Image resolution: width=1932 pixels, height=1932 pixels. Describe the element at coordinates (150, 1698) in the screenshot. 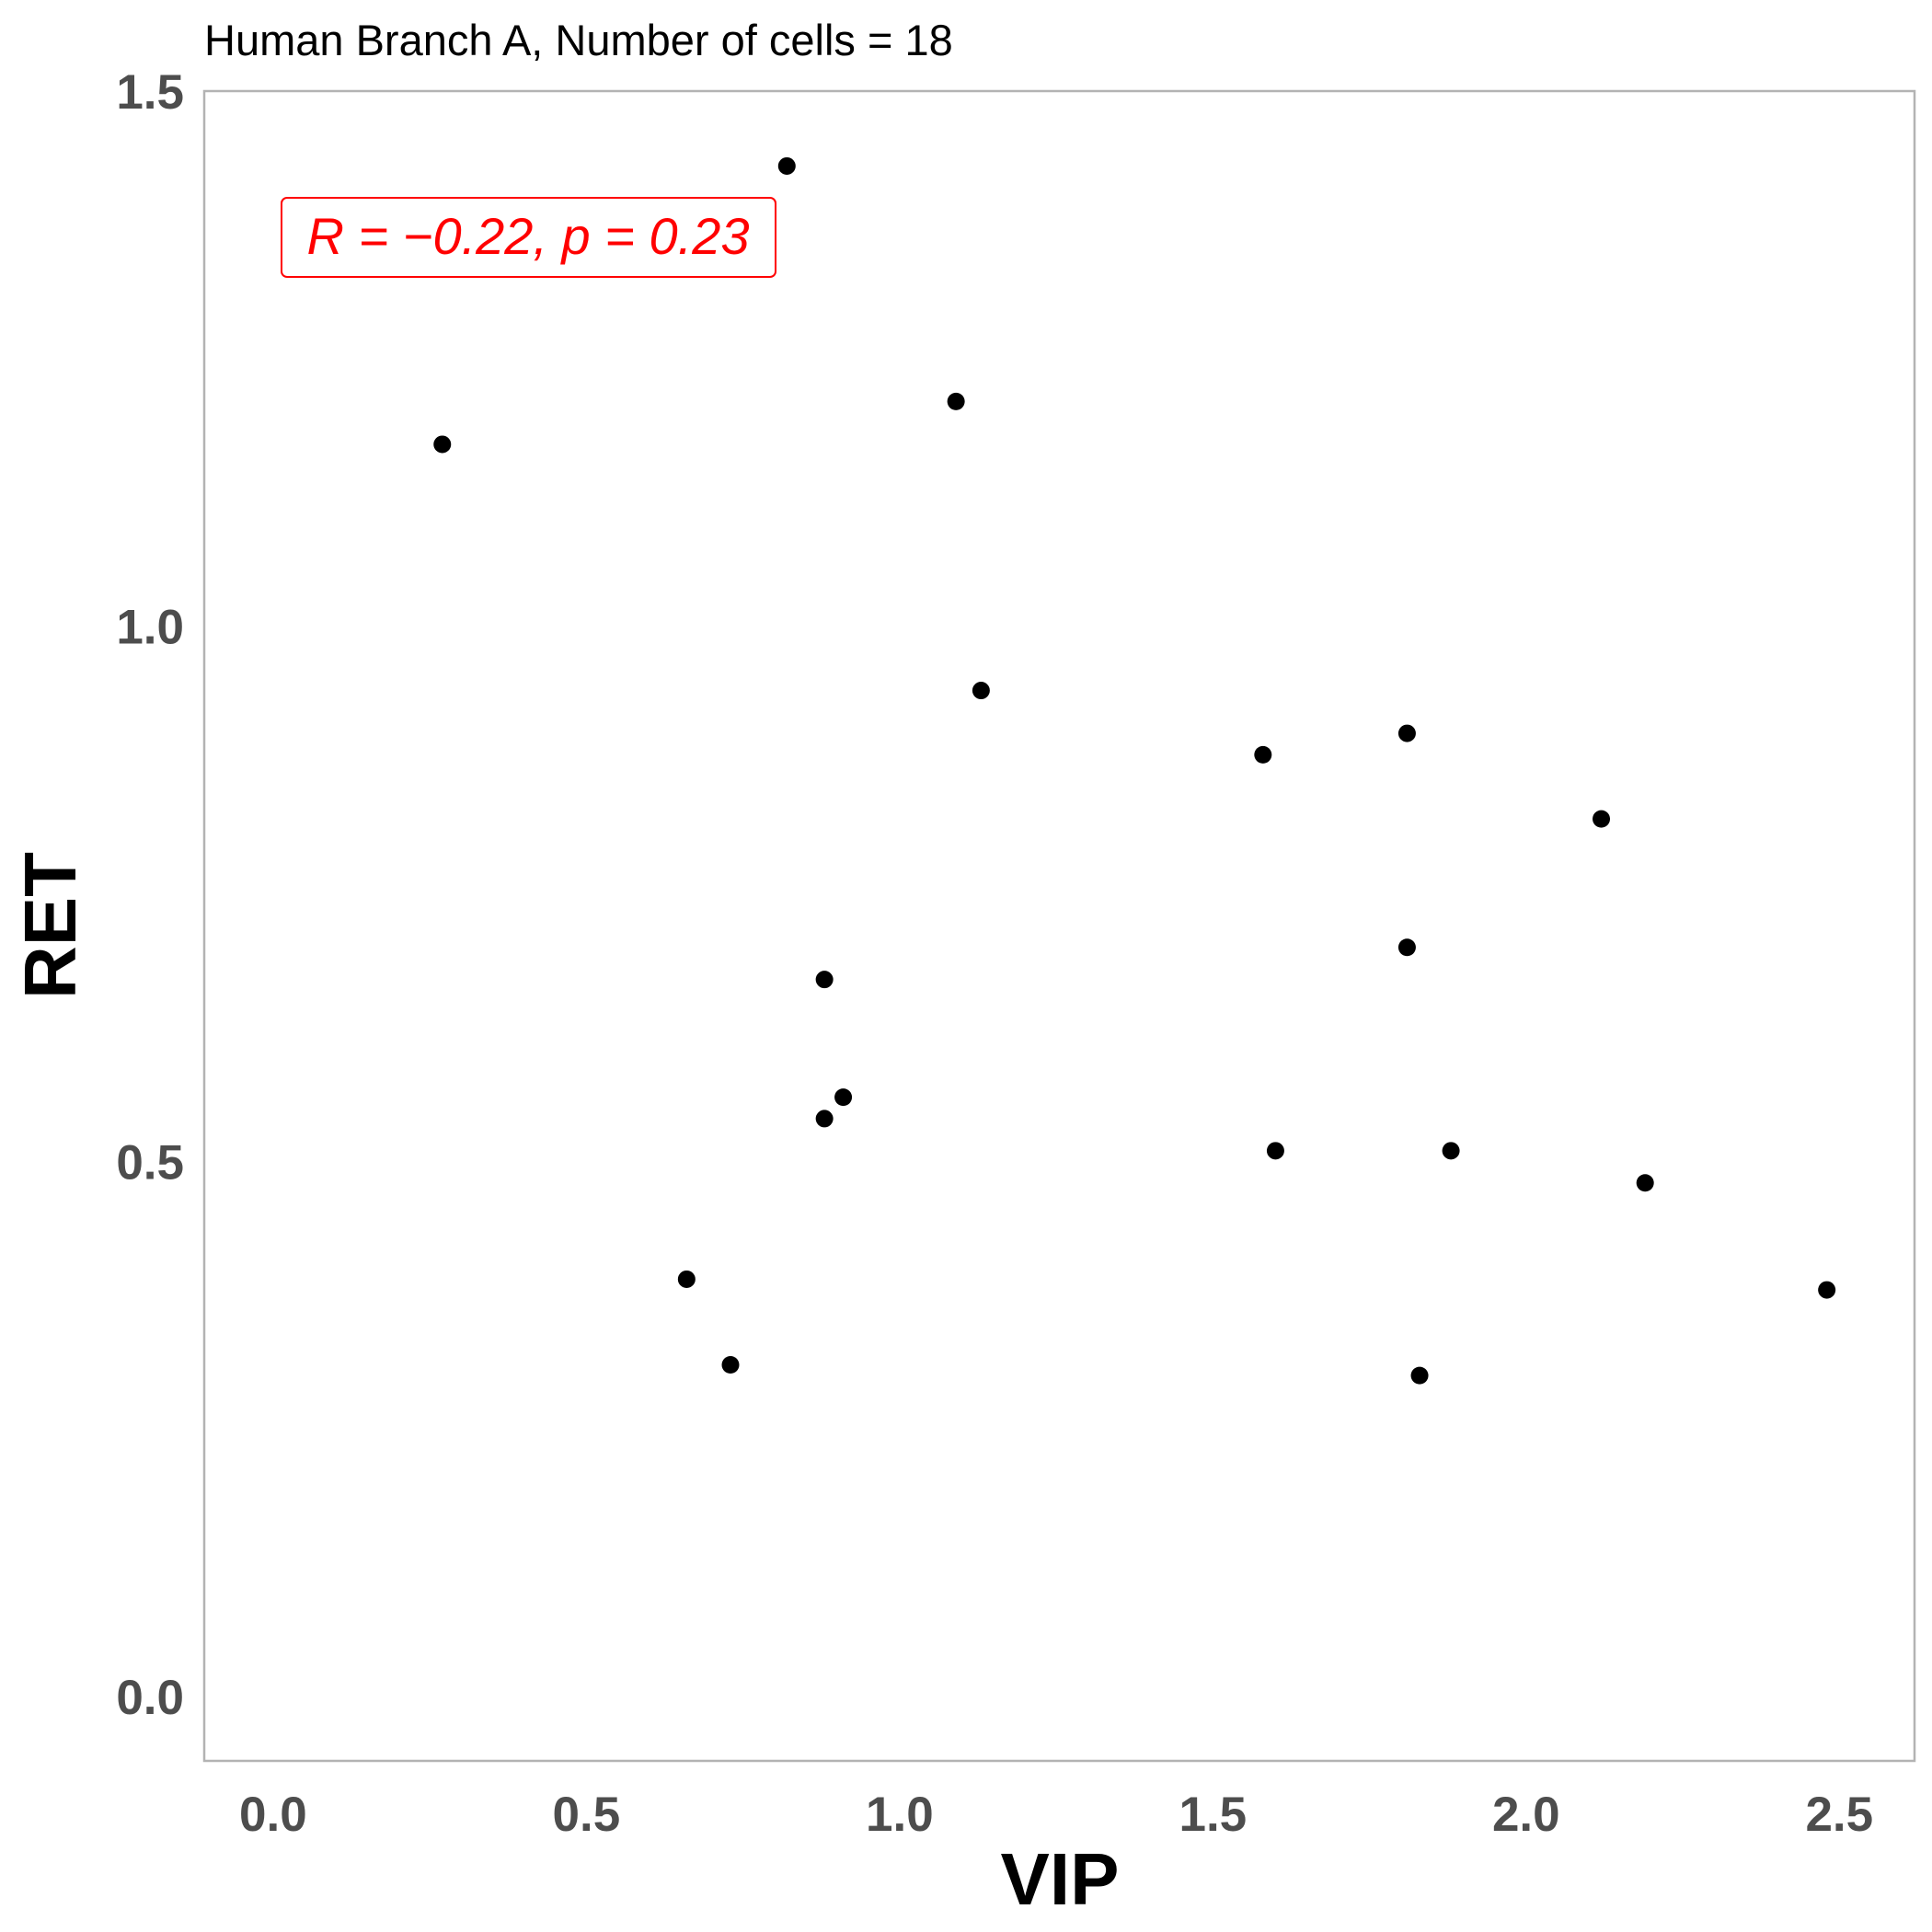

I see `y-tick-label: 0.0` at that location.